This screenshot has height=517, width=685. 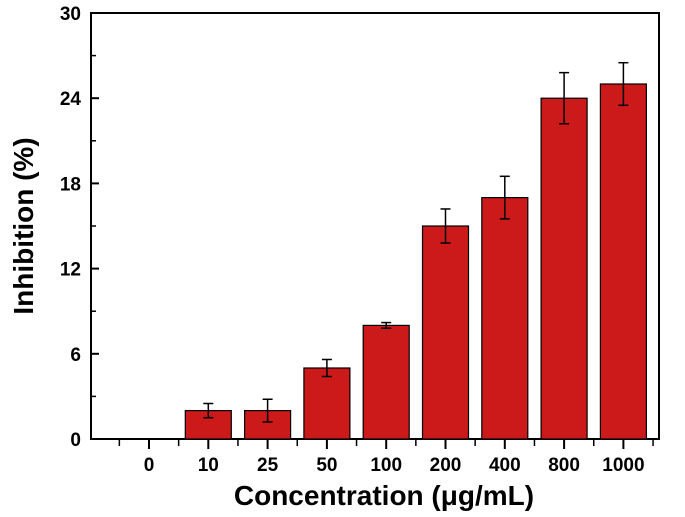 I want to click on y-tick-label: 6, so click(x=75, y=355).